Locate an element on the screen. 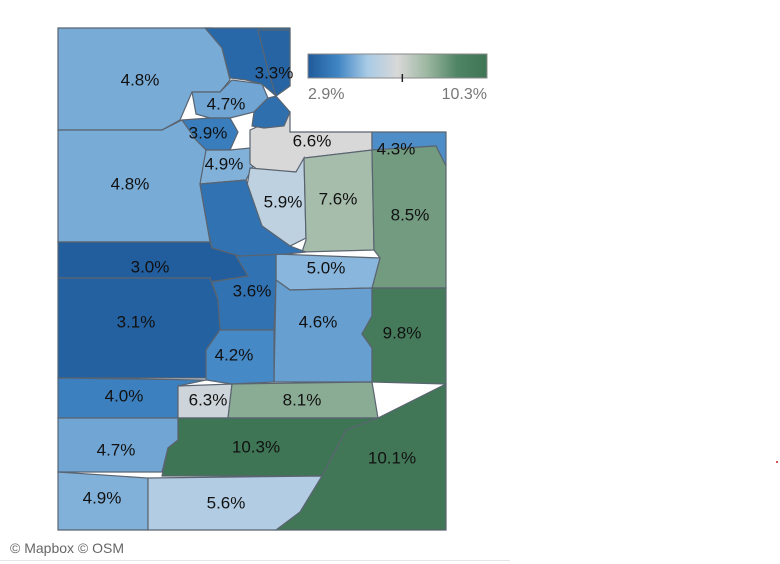 The width and height of the screenshot is (780, 564). attribution-divider is located at coordinates (255, 560).